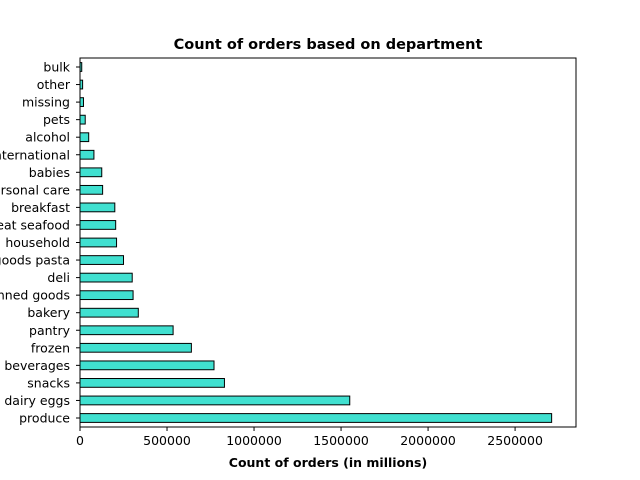  What do you see at coordinates (328, 462) in the screenshot?
I see `x-axis-label: Count of orders (in millions)` at bounding box center [328, 462].